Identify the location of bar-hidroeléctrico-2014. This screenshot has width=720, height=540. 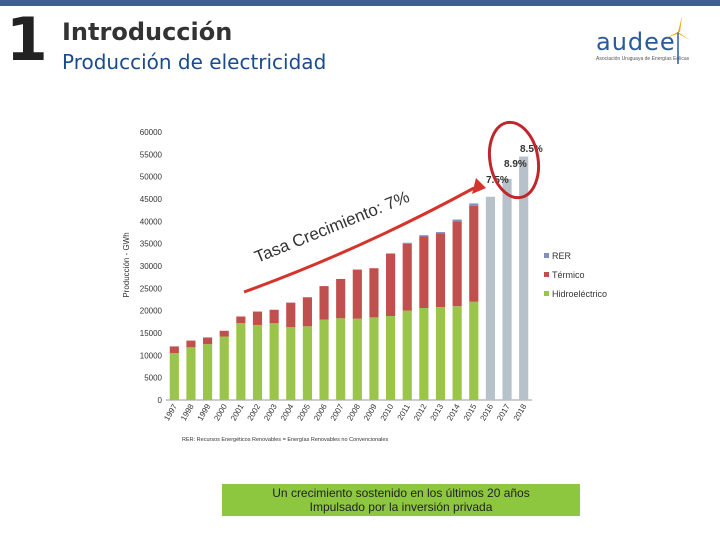
(457, 353).